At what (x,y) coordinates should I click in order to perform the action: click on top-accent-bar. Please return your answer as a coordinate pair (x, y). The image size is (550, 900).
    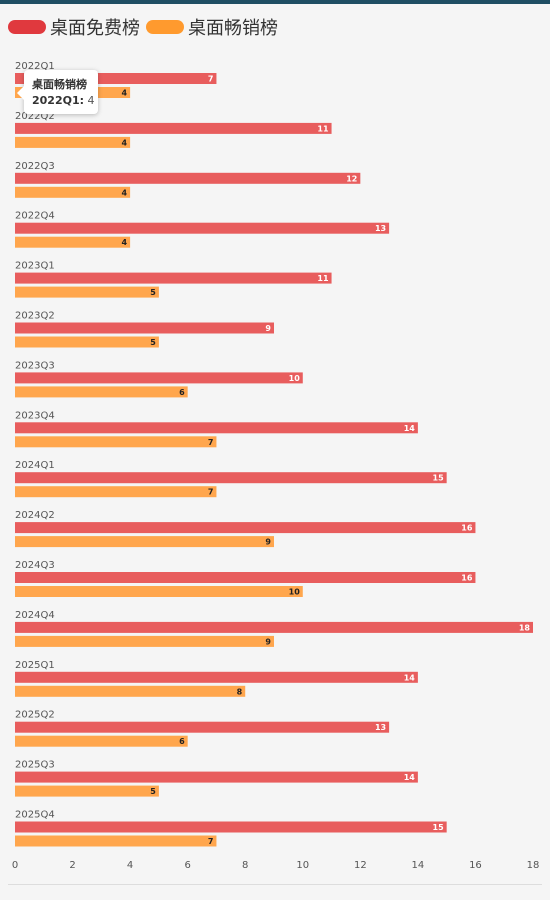
    Looking at the image, I should click on (275, 2).